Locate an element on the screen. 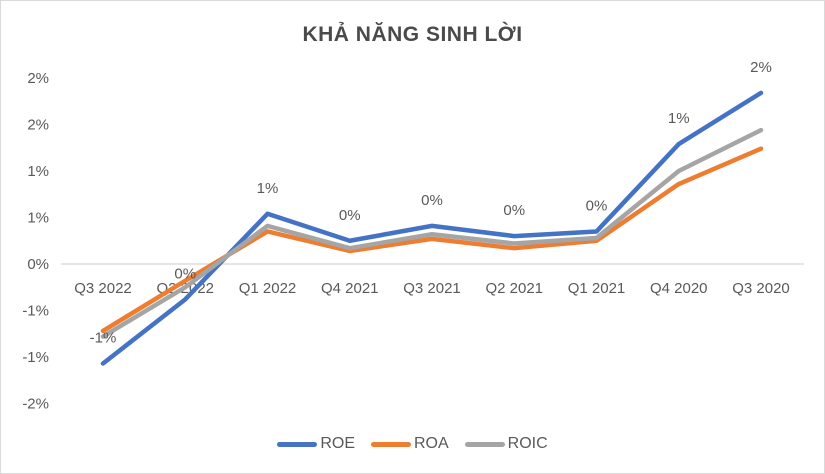 The image size is (825, 474). legend-item-roic: ROIC is located at coordinates (506, 444).